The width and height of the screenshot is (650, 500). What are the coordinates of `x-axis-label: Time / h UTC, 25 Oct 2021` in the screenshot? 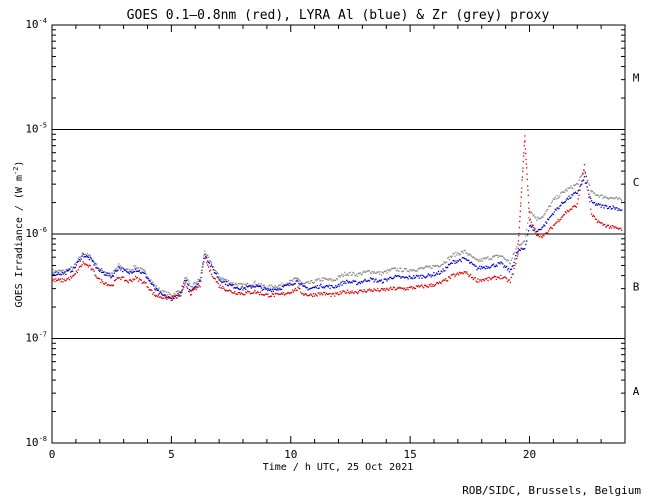 It's located at (338, 467).